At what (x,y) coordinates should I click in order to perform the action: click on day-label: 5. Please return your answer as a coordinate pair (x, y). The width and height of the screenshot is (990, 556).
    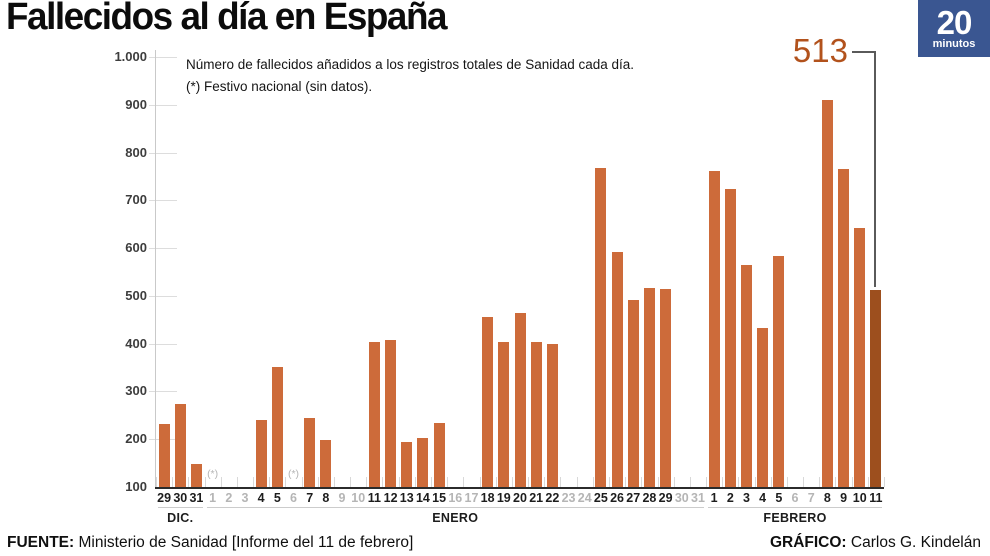
    Looking at the image, I should click on (779, 498).